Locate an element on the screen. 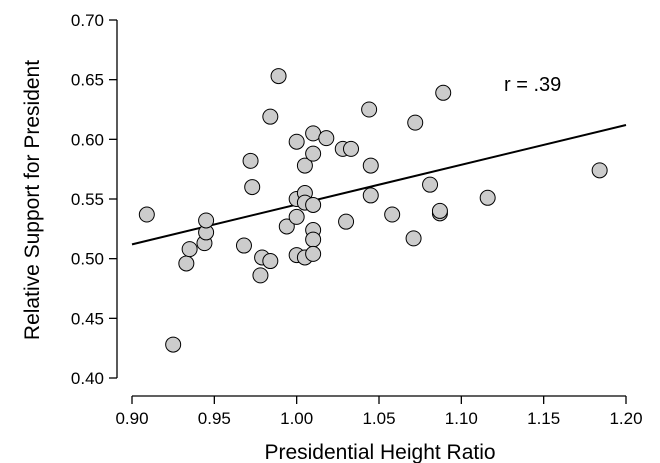 The height and width of the screenshot is (463, 660). x-tick-label: 0.90 is located at coordinates (131, 418).